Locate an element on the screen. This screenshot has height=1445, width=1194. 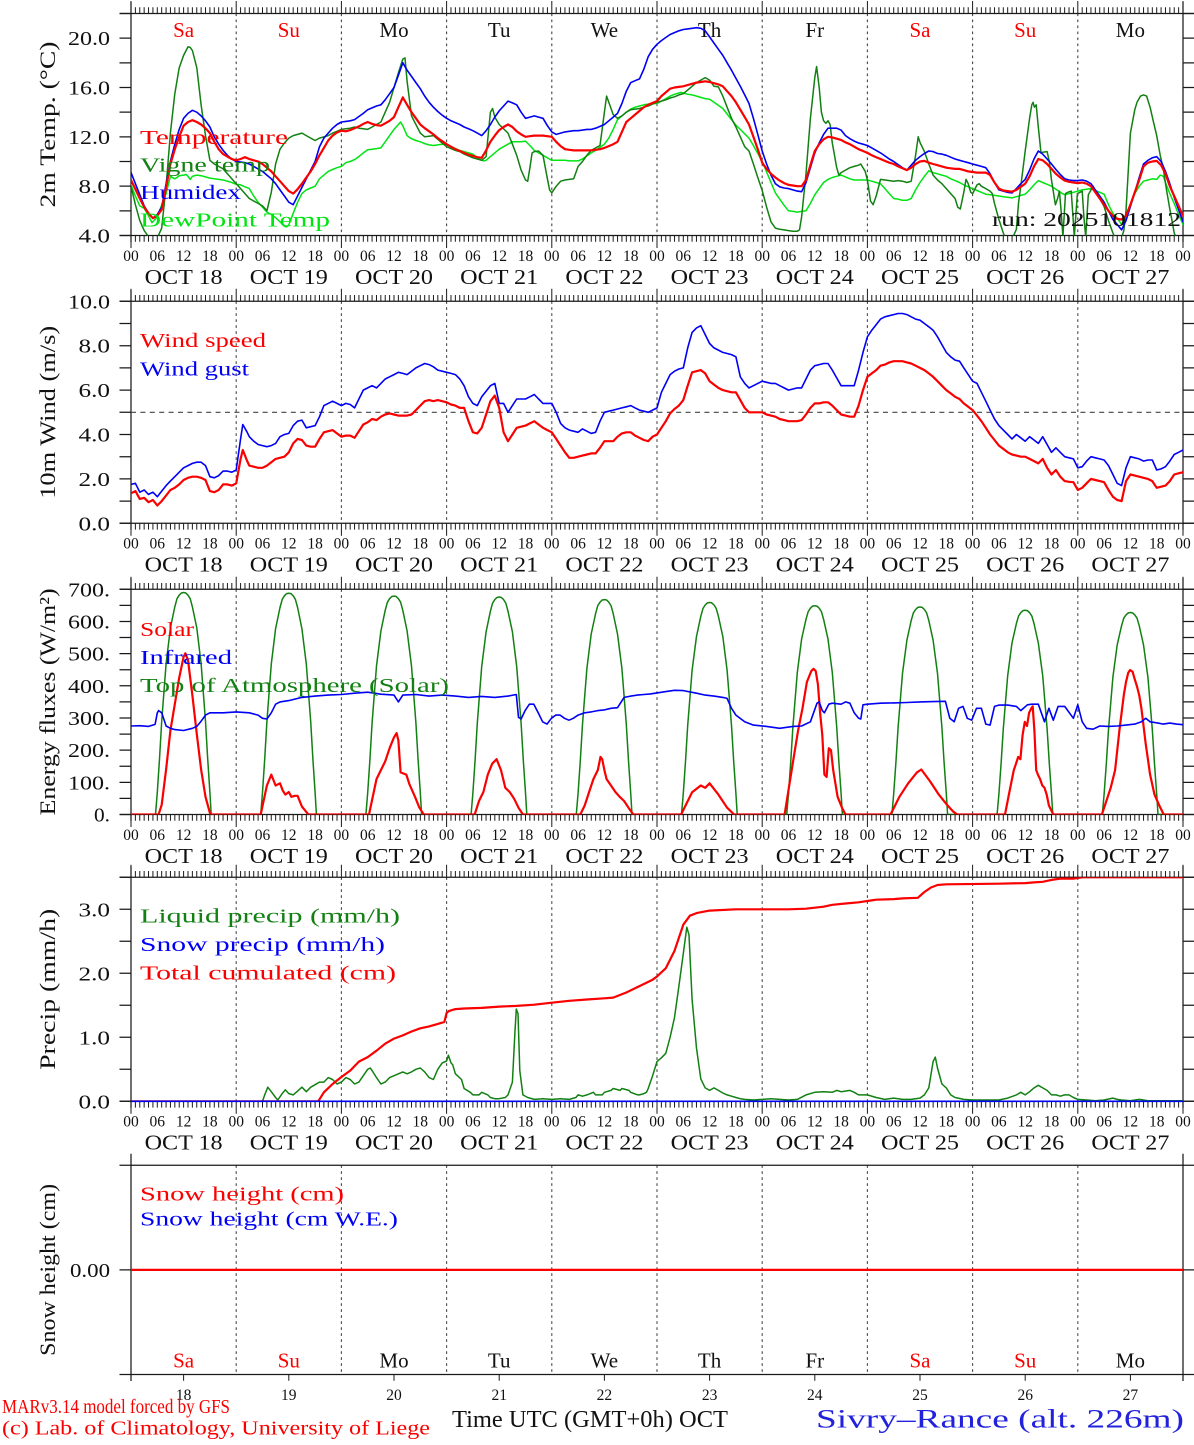
svg-text: DewPoint Temp is located at coordinates (235, 221).